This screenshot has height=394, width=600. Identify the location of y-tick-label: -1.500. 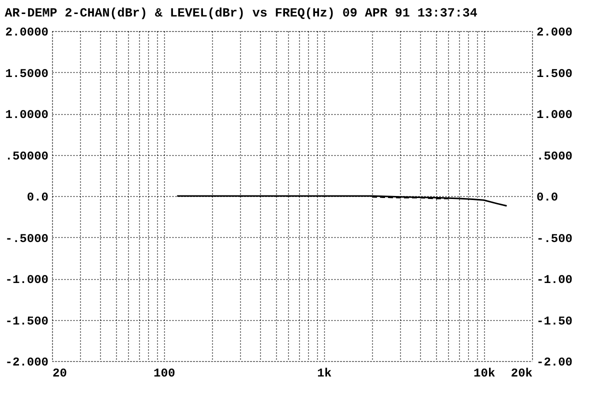
(26, 321).